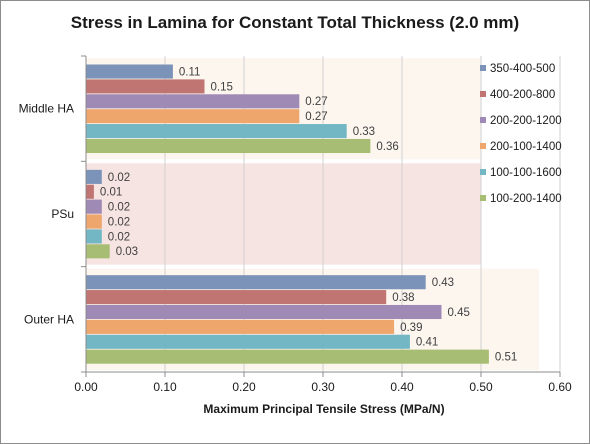 Image resolution: width=590 pixels, height=444 pixels. What do you see at coordinates (526, 121) in the screenshot?
I see `legend-label: 200-200-1200` at bounding box center [526, 121].